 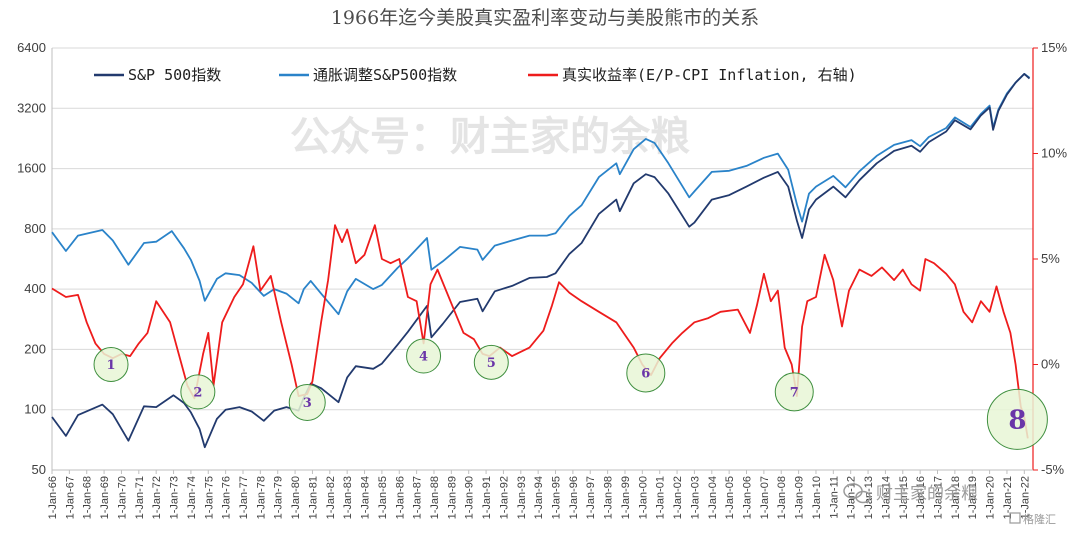 What do you see at coordinates (678, 497) in the screenshot?
I see `x-tick-label: 1-Jan-02` at bounding box center [678, 497].